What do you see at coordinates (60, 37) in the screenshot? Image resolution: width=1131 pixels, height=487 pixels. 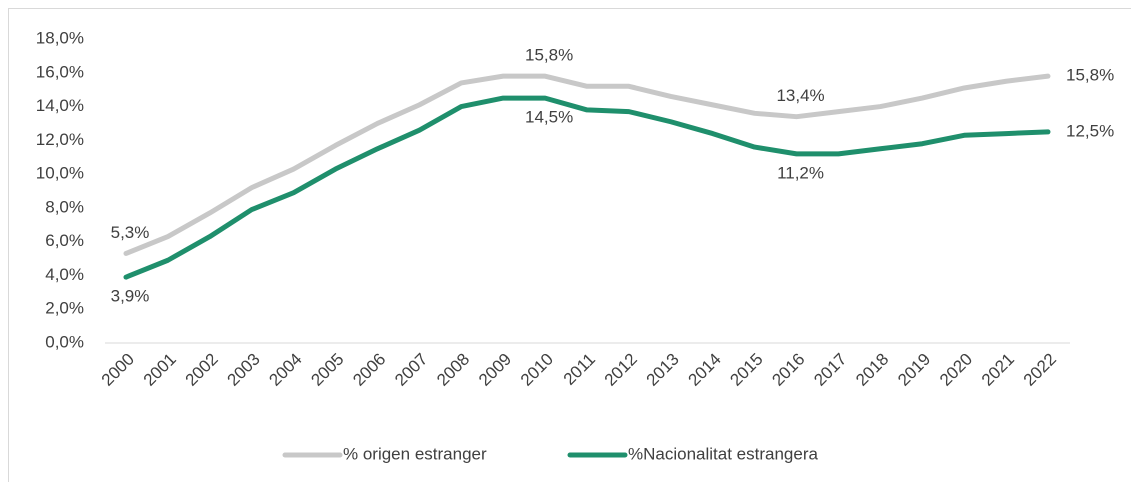 I see `y-tick-label: 18,0%` at bounding box center [60, 37].